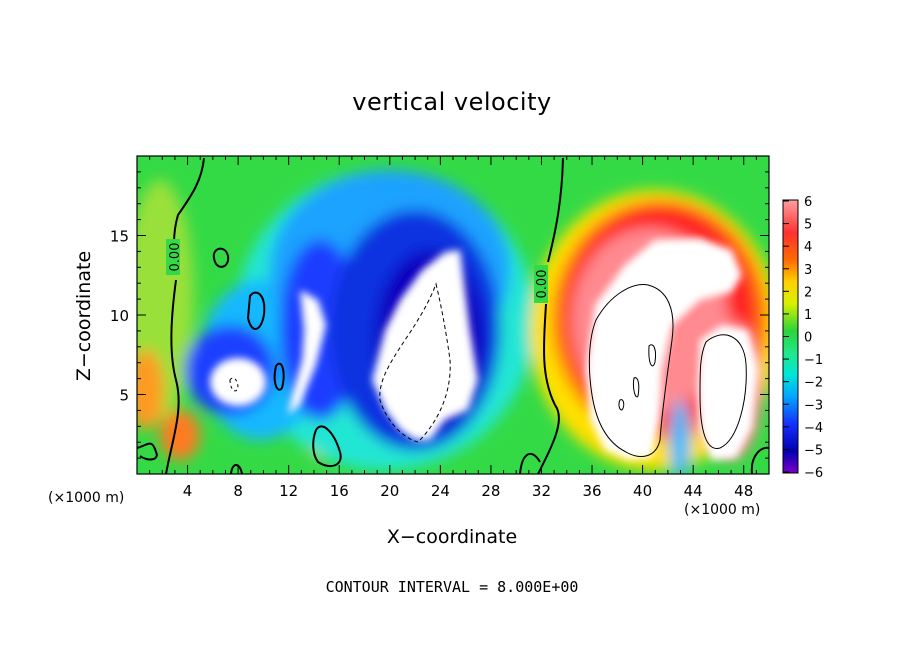  I want to click on y-tick-label: 10, so click(119, 316).